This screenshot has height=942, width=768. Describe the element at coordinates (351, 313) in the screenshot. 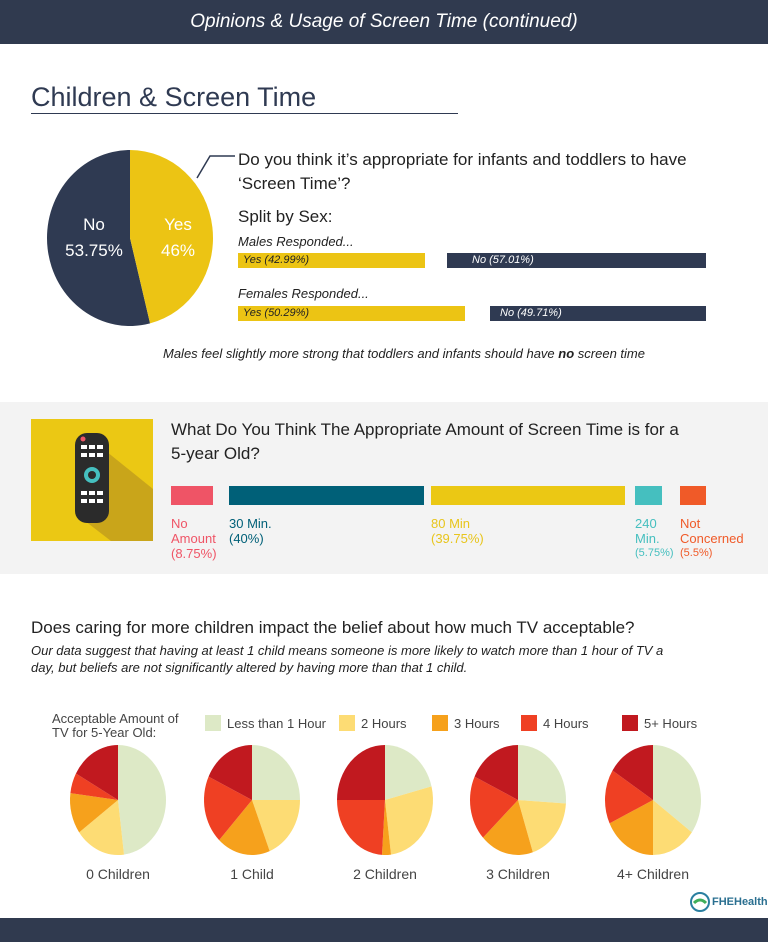

I see `females-yes-bar: Yes (50.29%)` at that location.